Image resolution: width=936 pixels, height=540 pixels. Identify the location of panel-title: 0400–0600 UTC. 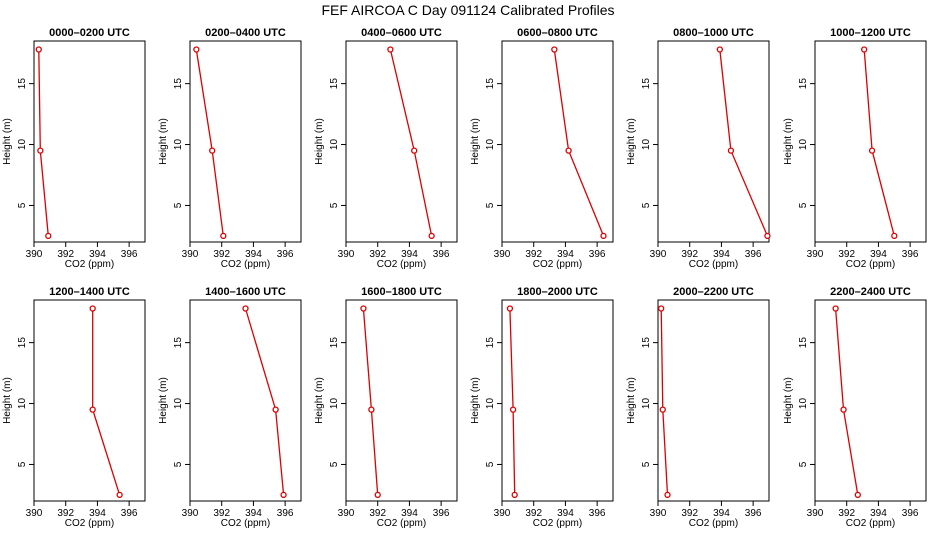
(401, 33).